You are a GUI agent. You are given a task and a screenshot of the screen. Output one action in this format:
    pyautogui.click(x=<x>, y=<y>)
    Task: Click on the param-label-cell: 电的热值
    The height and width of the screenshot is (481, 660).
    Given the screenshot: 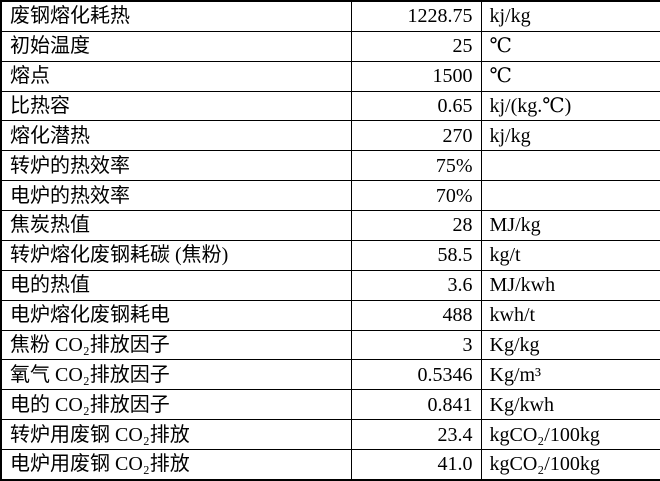 What is the action you would take?
    pyautogui.click(x=176, y=285)
    